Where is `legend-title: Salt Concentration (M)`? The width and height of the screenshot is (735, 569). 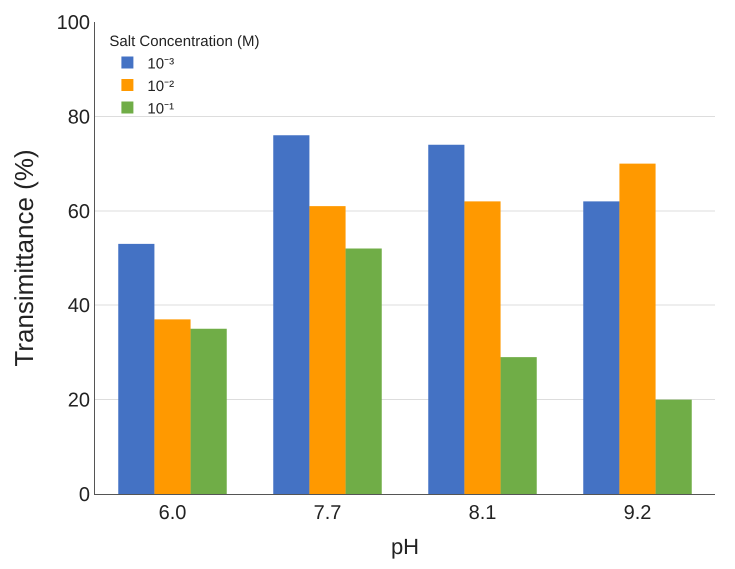
legend-title: Salt Concentration (M) is located at coordinates (184, 41).